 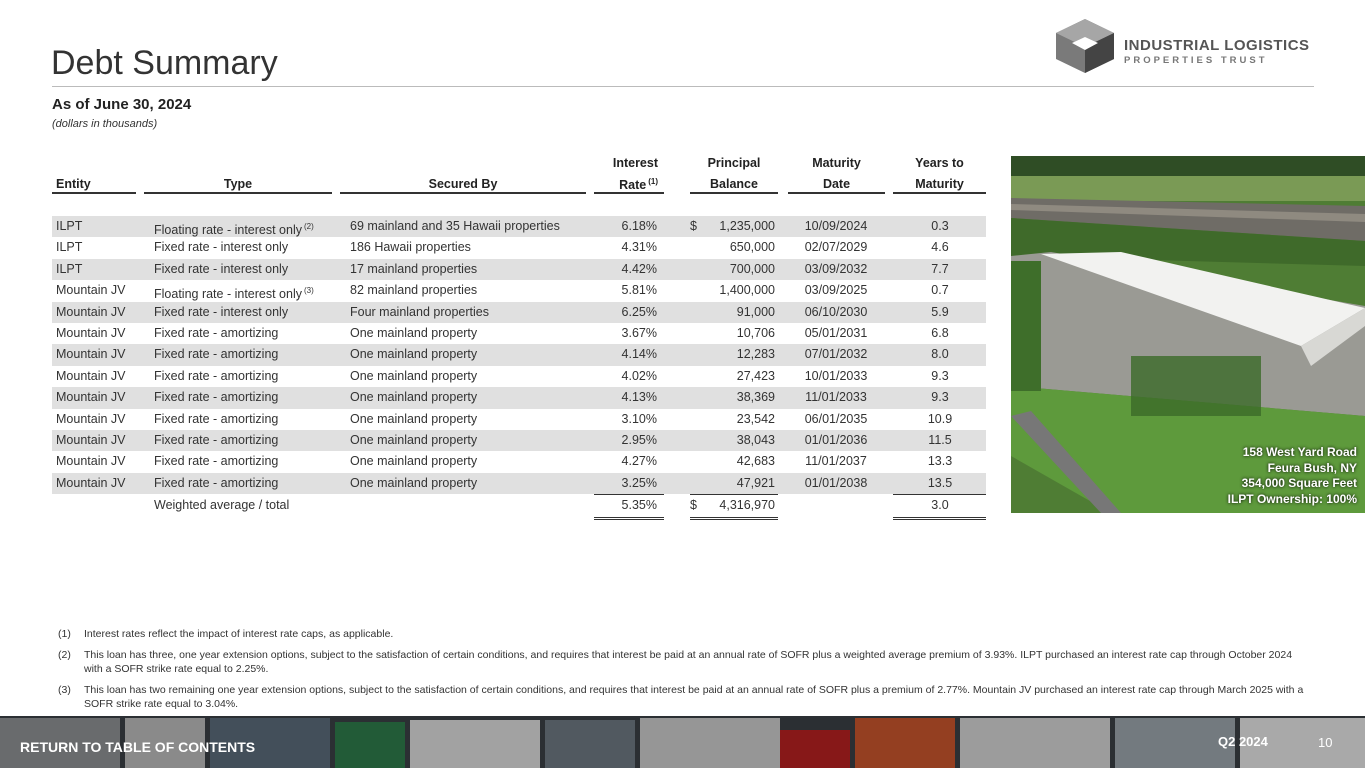 What do you see at coordinates (1196, 60) in the screenshot?
I see `logo-tagline: PROPERTIES TRUST` at bounding box center [1196, 60].